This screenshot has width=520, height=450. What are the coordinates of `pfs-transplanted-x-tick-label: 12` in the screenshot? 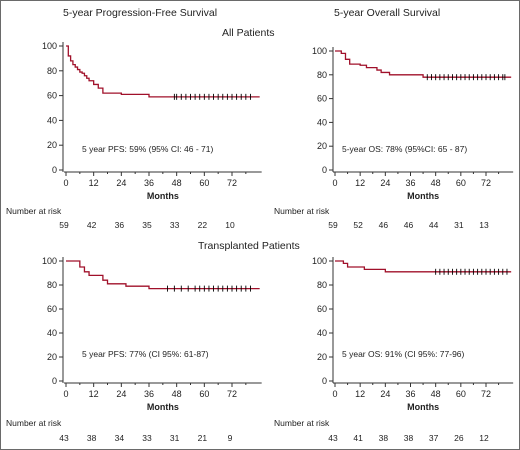 It's located at (94, 394).